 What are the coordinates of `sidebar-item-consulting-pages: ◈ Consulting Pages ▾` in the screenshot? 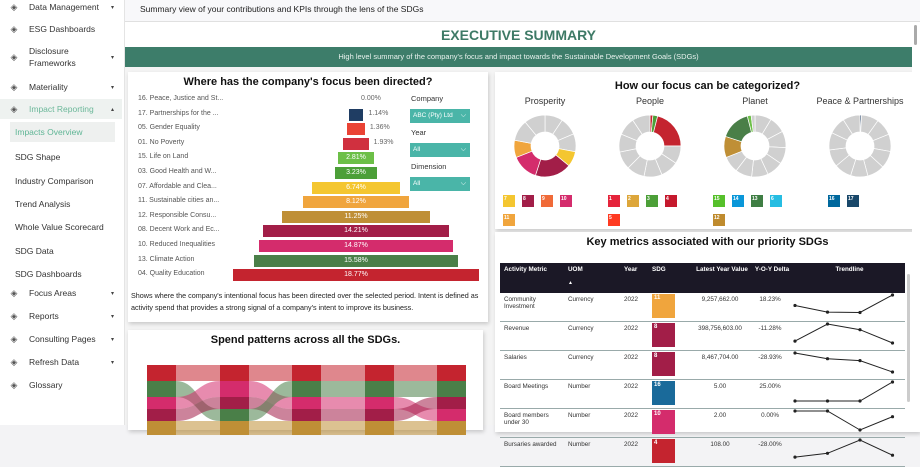 It's located at (61, 339).